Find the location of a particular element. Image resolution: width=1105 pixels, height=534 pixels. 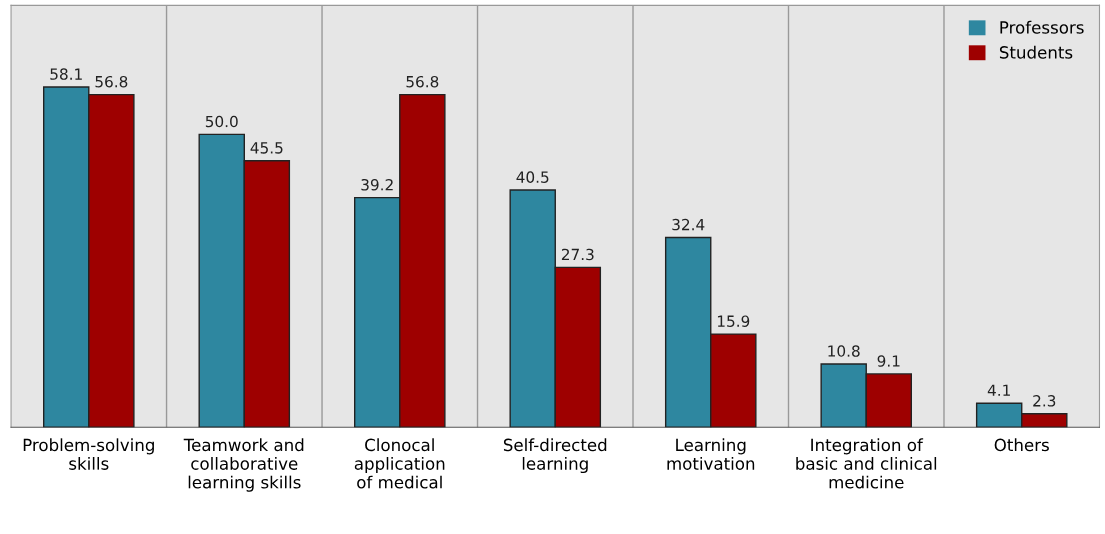

data-label: 45.5 is located at coordinates (266, 148).